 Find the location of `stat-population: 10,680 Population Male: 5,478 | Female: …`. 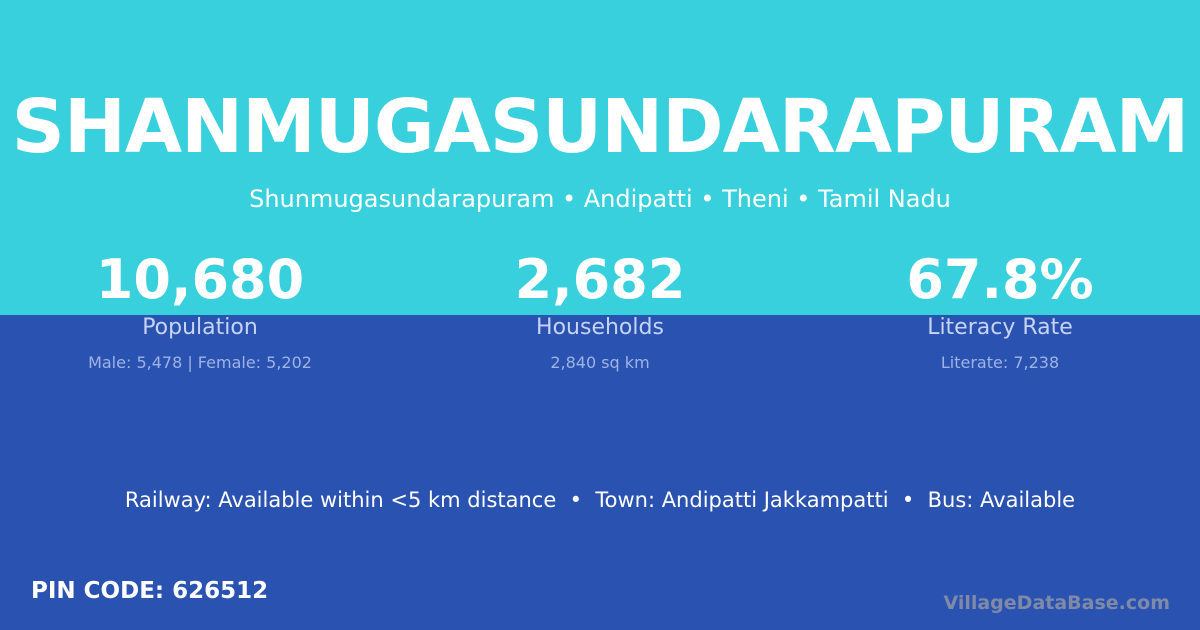

stat-population: 10,680 Population Male: 5,478 | Female: … is located at coordinates (200, 312).